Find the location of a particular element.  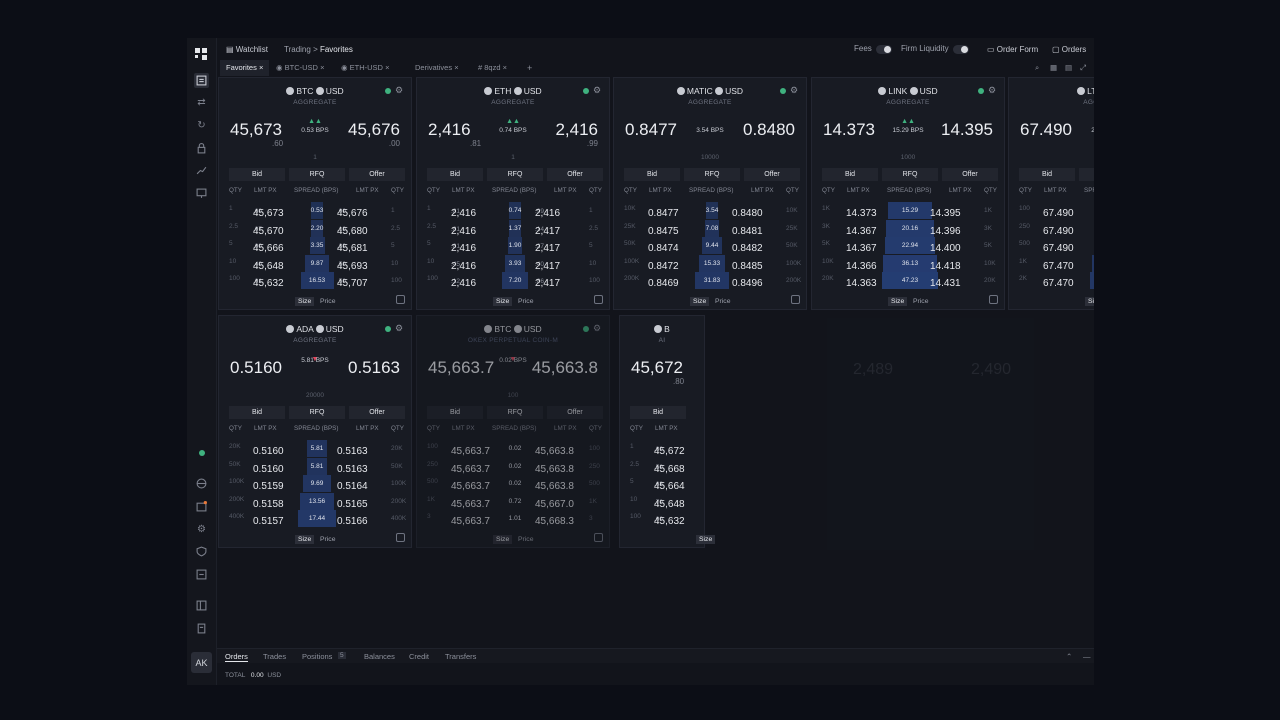

tab-orders: Orders is located at coordinates (236, 657).